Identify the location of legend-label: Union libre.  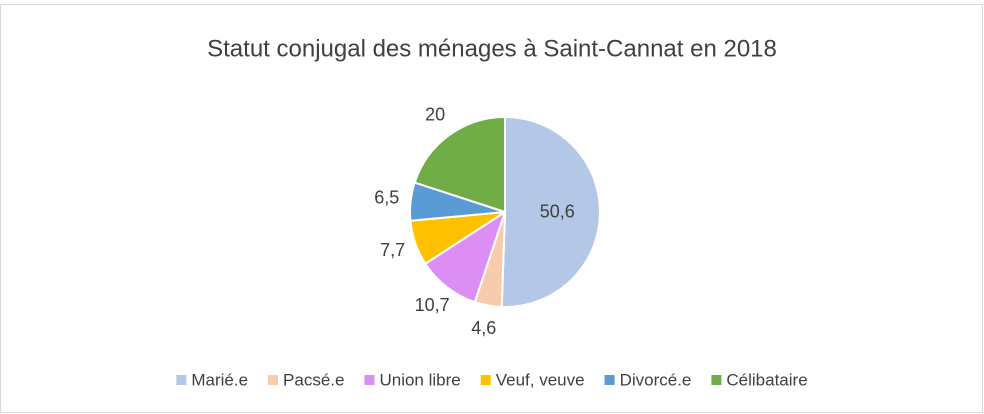
(419, 379).